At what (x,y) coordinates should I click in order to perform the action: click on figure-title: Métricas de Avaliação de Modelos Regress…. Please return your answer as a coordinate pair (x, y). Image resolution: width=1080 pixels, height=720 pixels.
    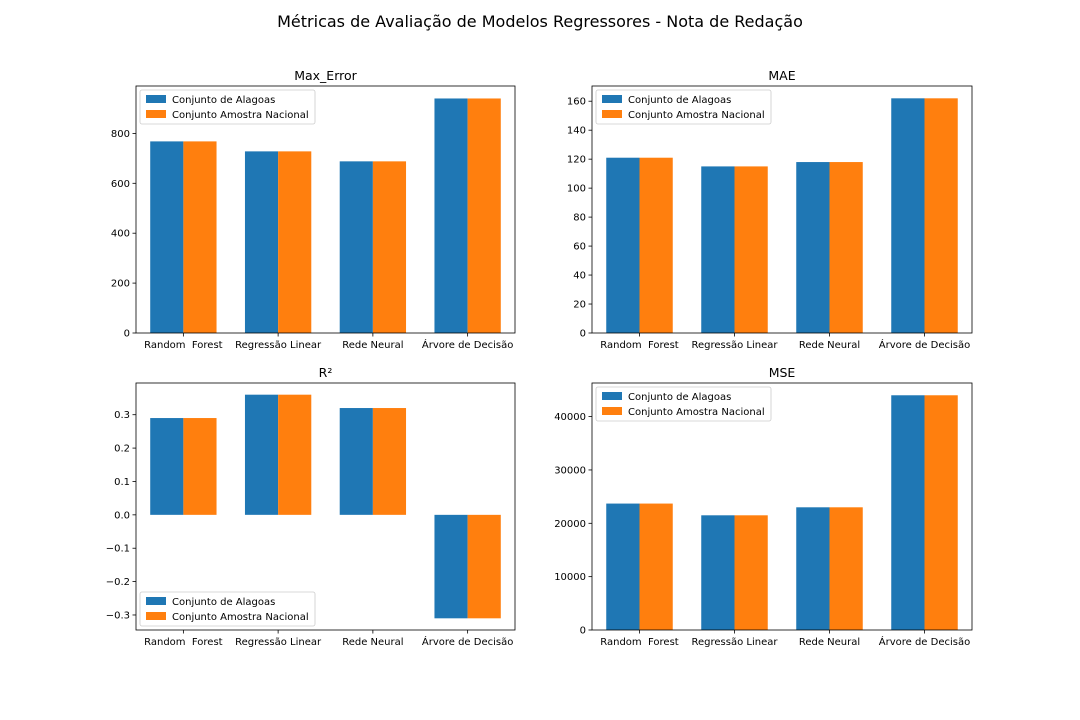
    Looking at the image, I should click on (540, 21).